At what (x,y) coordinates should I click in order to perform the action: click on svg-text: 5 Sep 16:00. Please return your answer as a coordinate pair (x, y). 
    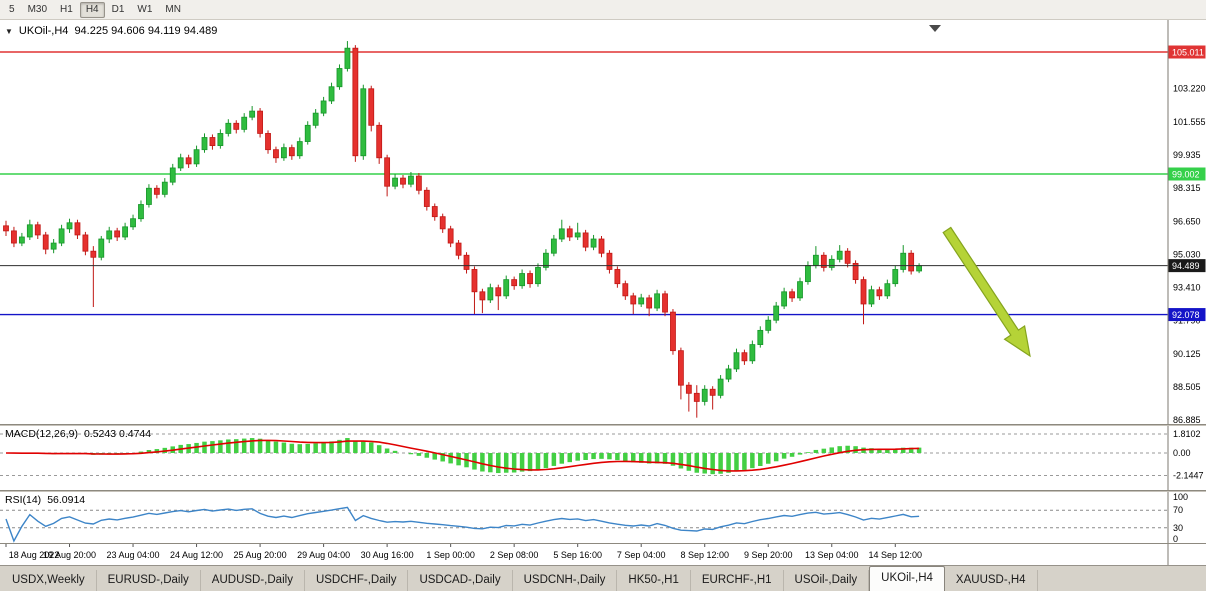
    Looking at the image, I should click on (577, 555).